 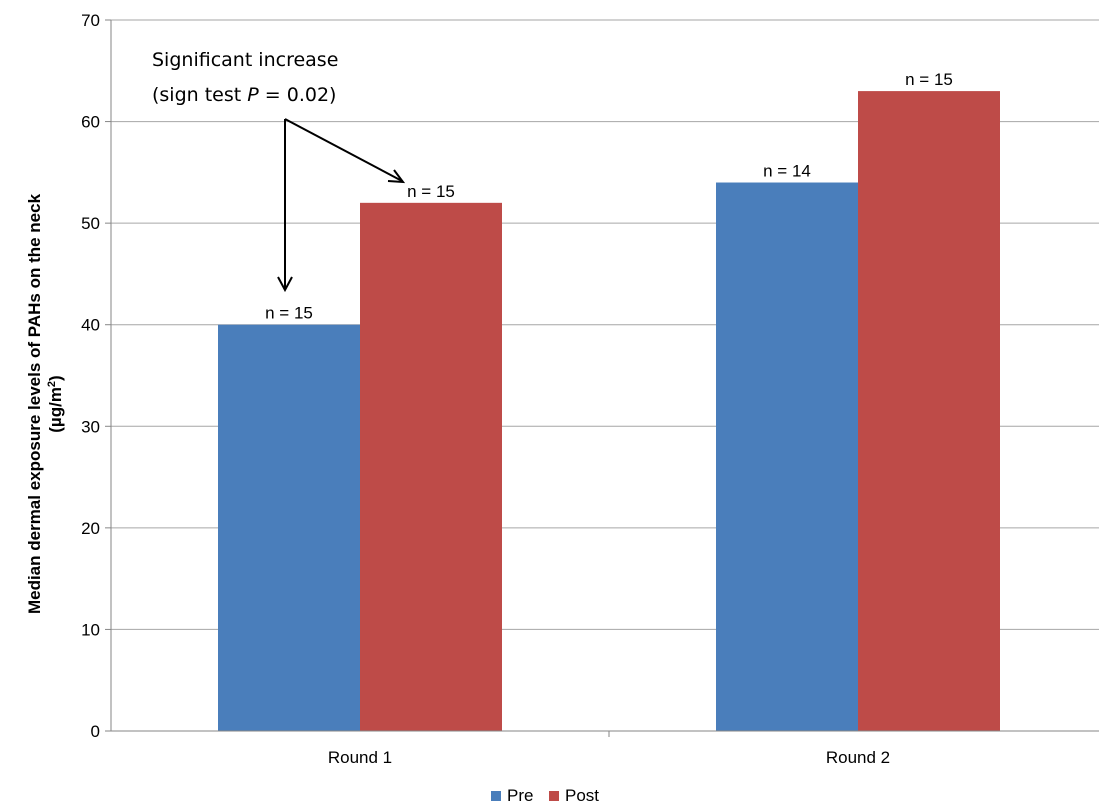 I want to click on annotation-p-symbol: P, so click(x=253, y=95).